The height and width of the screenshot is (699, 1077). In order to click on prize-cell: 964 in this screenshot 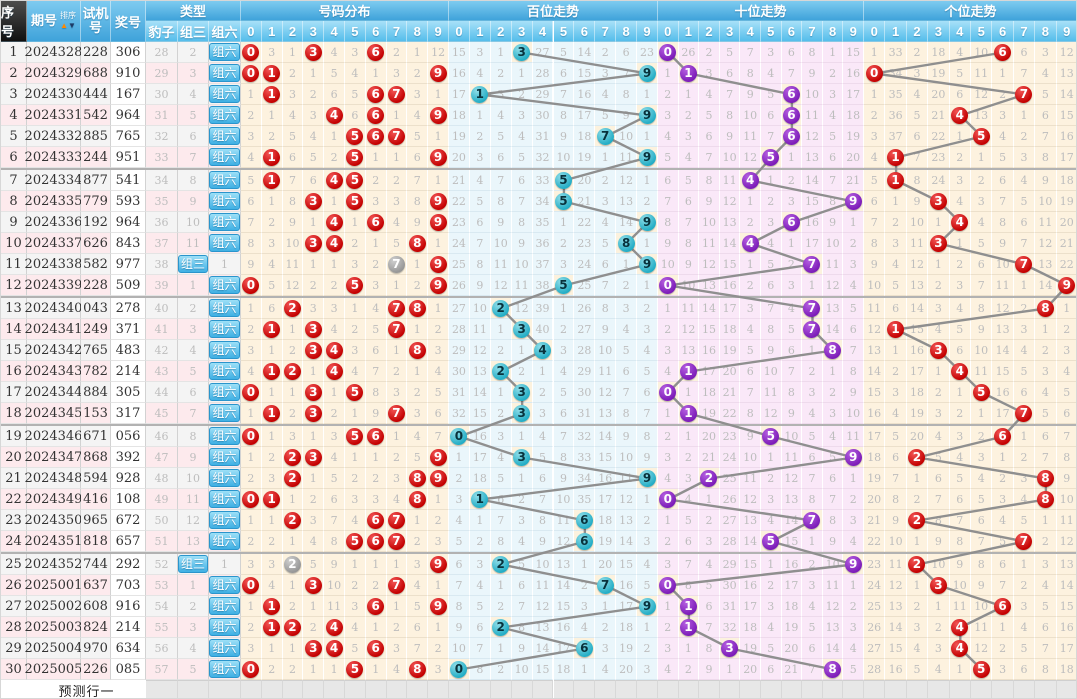, I will do `click(128, 222)`.